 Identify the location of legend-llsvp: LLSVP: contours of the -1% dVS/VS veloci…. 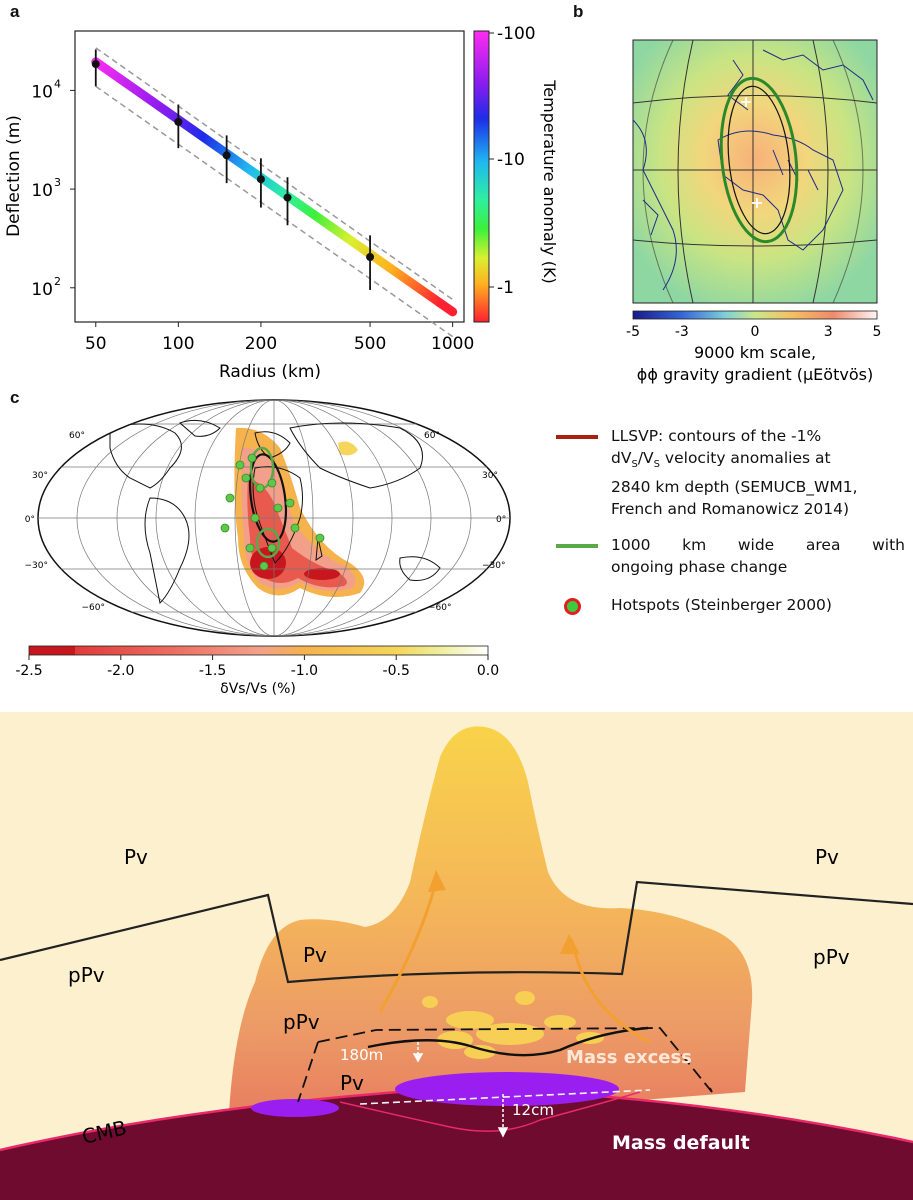
(732, 472).